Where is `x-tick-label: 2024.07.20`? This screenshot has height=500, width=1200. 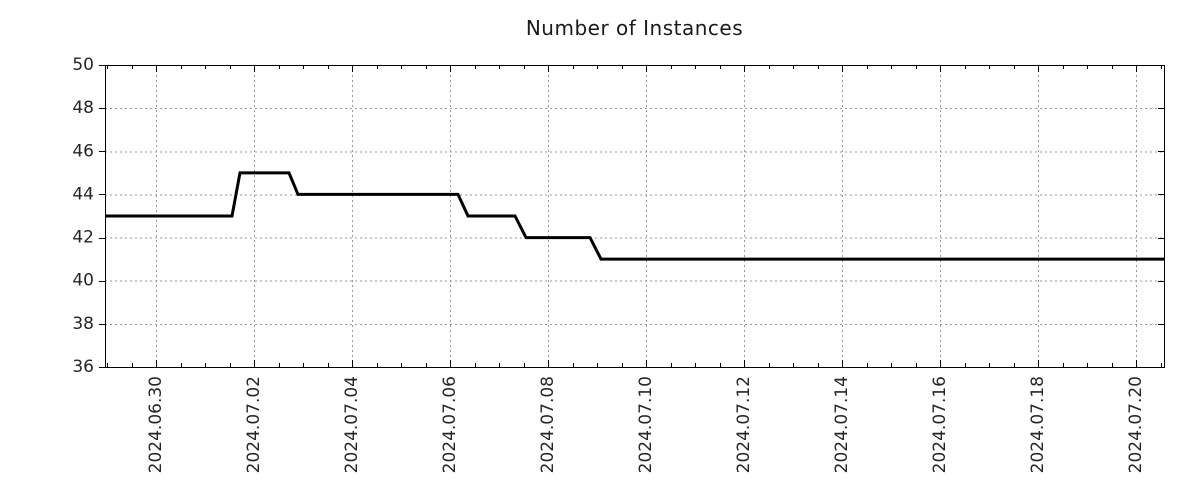
x-tick-label: 2024.07.20 is located at coordinates (1136, 424).